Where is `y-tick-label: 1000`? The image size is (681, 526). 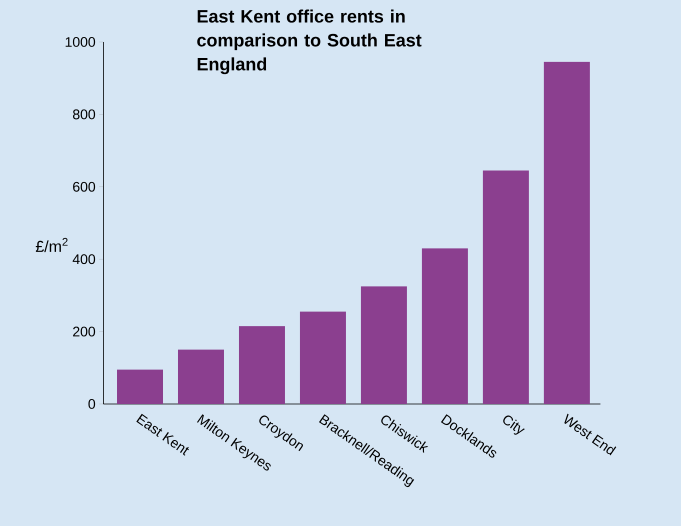 y-tick-label: 1000 is located at coordinates (81, 42).